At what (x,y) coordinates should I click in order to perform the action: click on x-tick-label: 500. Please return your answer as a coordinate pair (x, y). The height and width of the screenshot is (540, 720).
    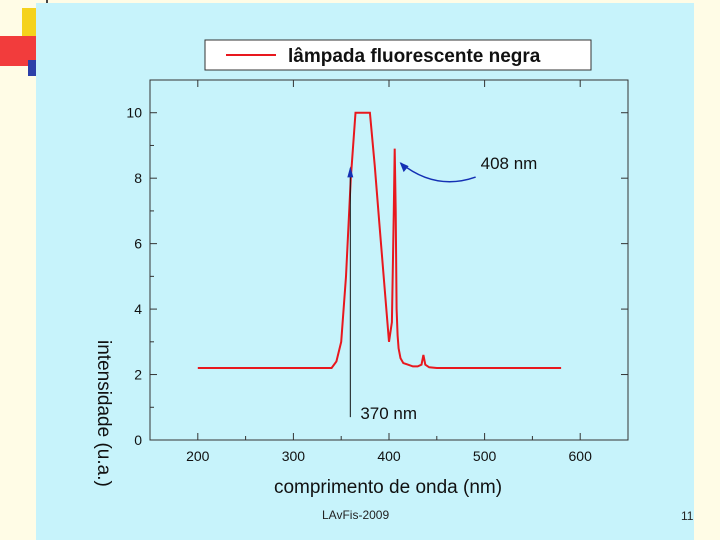
    Looking at the image, I should click on (485, 456).